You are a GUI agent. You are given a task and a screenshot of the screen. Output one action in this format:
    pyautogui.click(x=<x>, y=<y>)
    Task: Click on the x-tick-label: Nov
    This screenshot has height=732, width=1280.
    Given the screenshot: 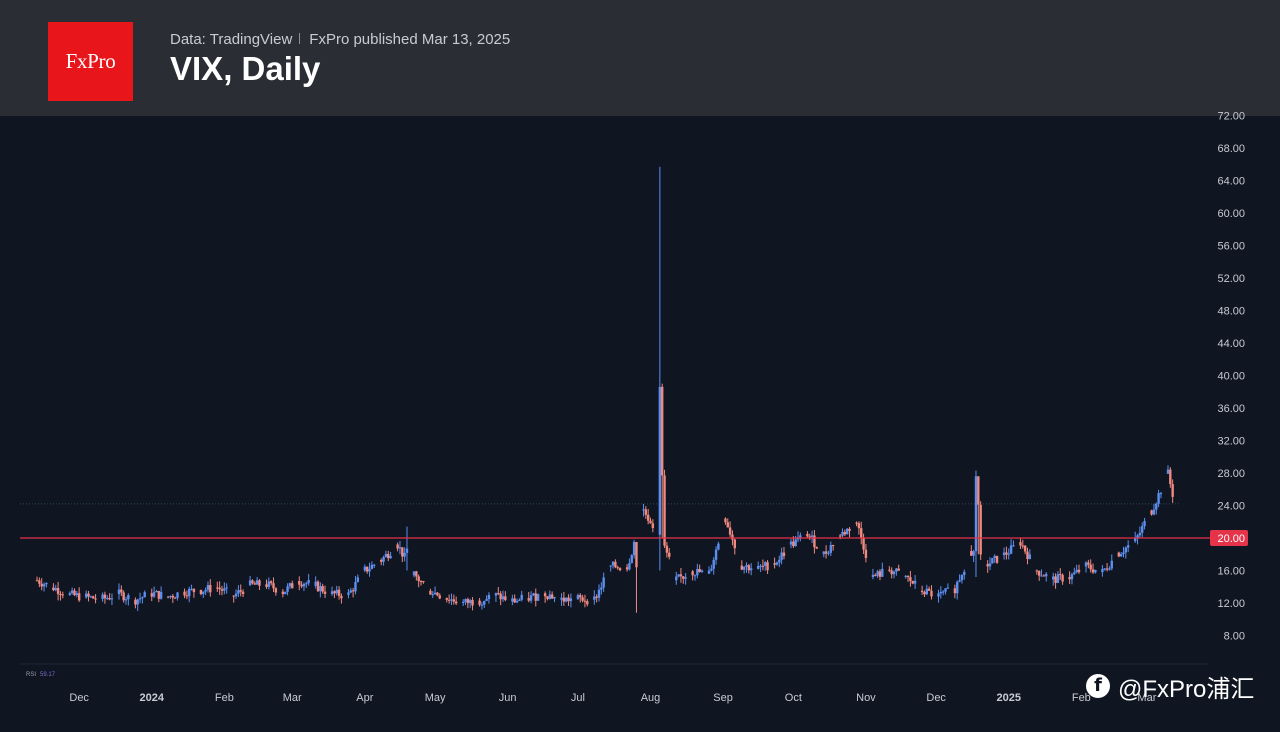 What is the action you would take?
    pyautogui.click(x=866, y=698)
    